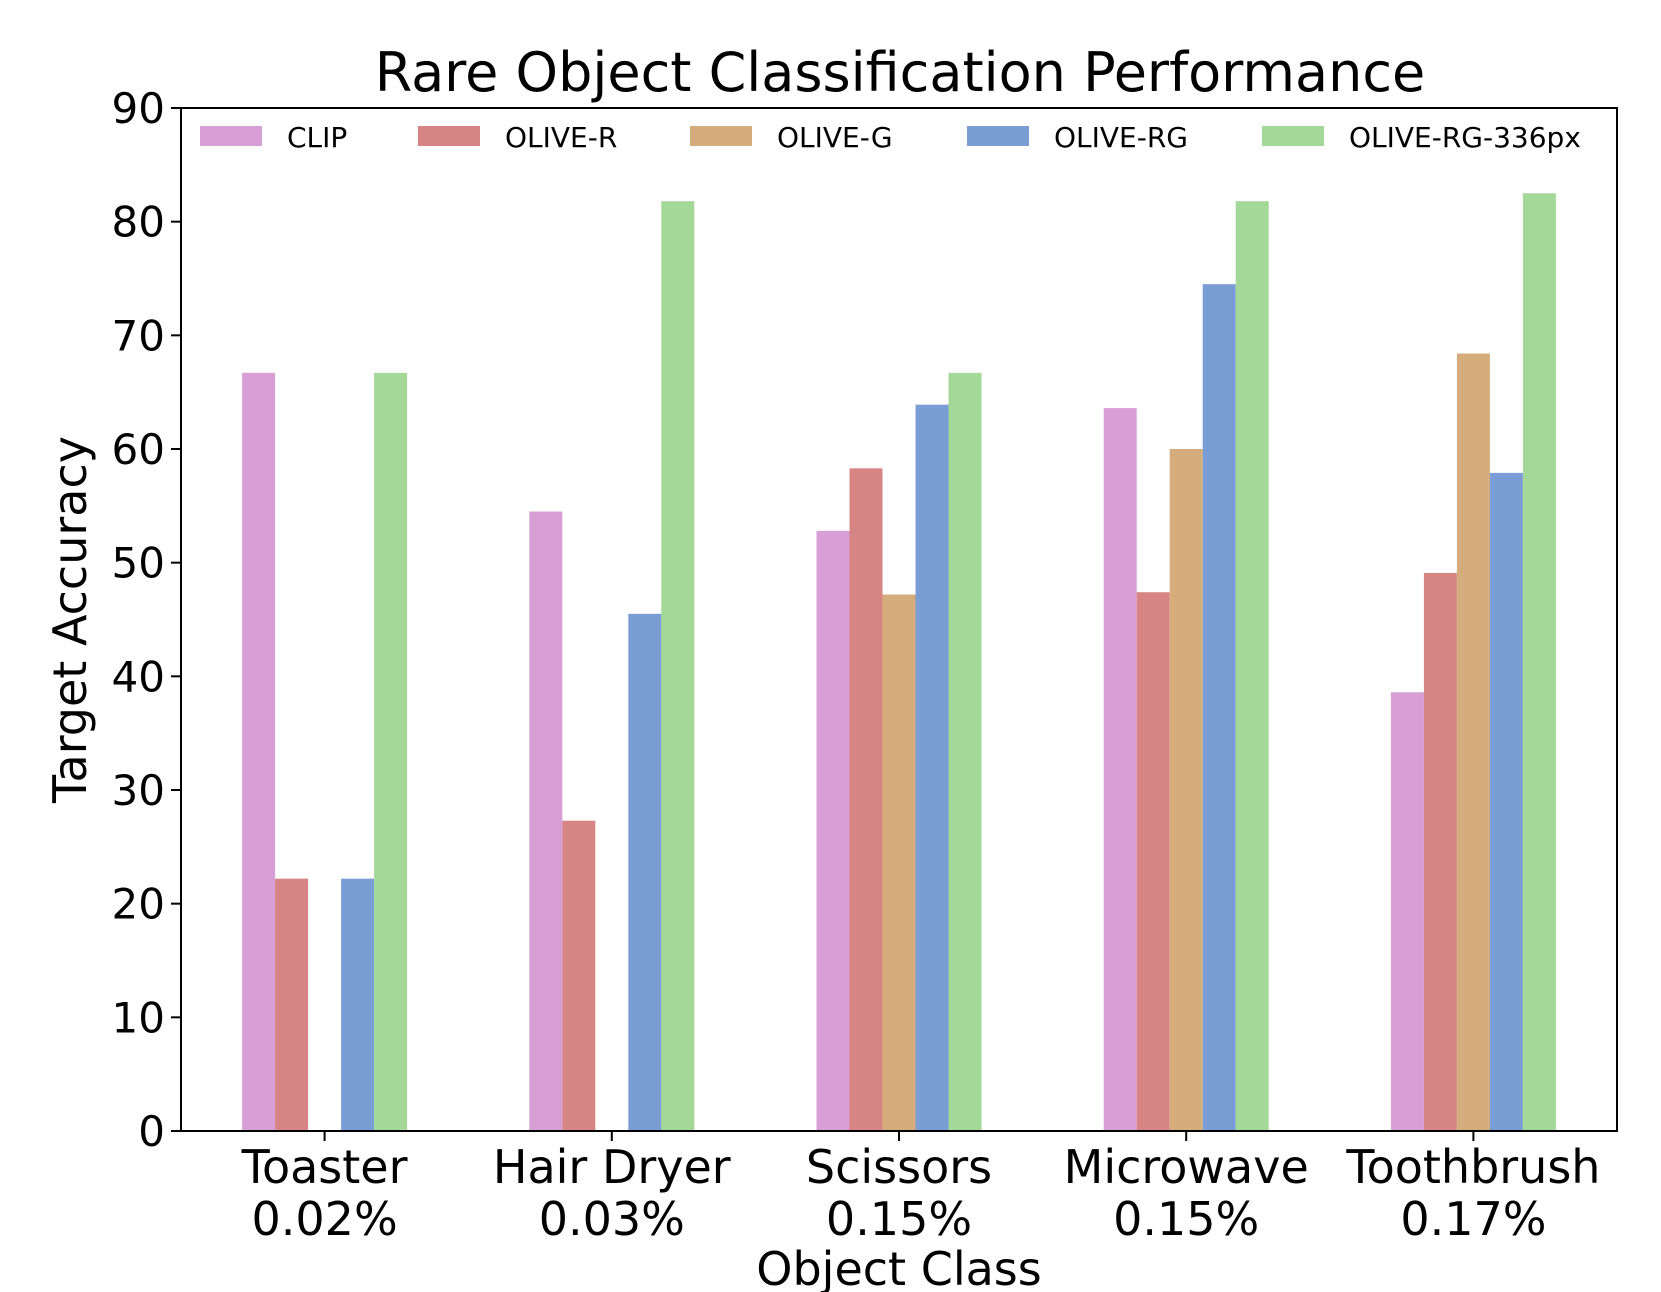 The width and height of the screenshot is (1661, 1292). What do you see at coordinates (1473, 1219) in the screenshot?
I see `x-tick-label-pct: 0.17%` at bounding box center [1473, 1219].